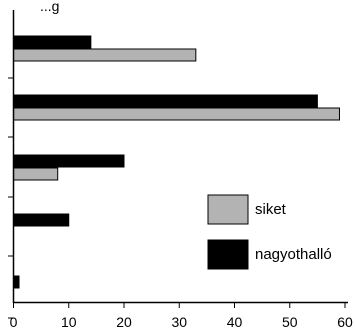 This screenshot has height=335, width=355. Describe the element at coordinates (124, 322) in the screenshot. I see `x-tick-label: 20` at that location.